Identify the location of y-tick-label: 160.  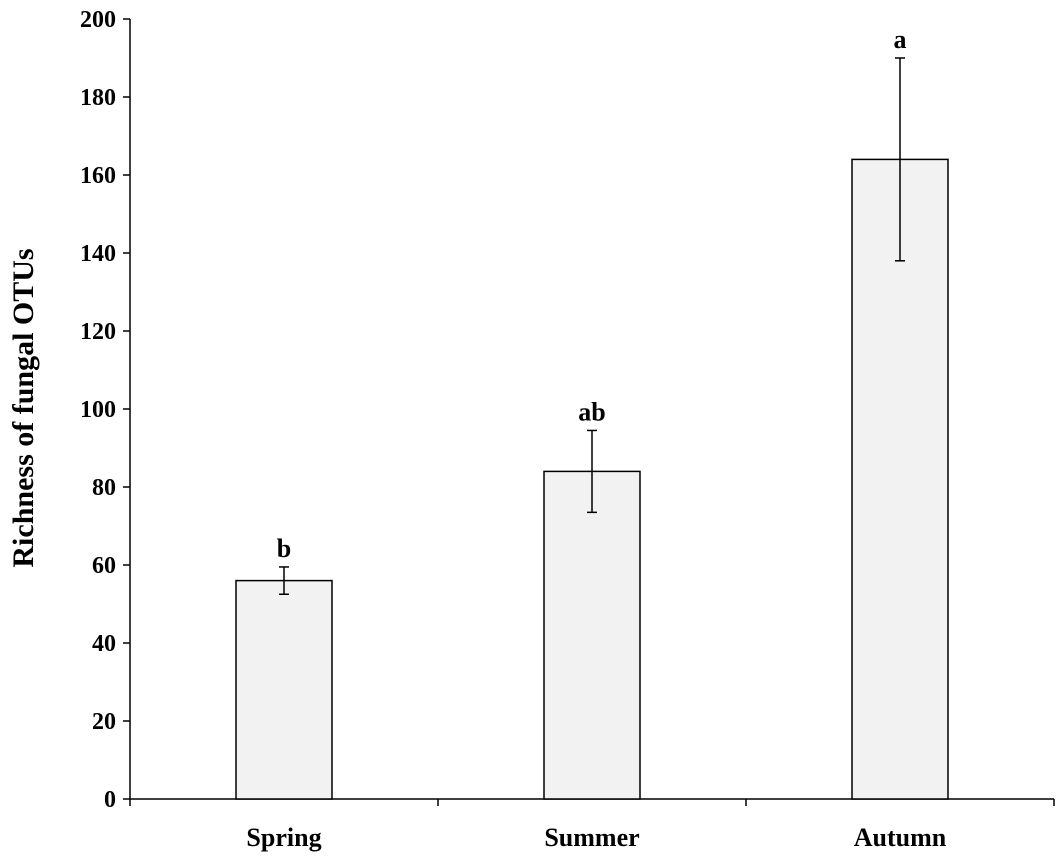
(98, 176).